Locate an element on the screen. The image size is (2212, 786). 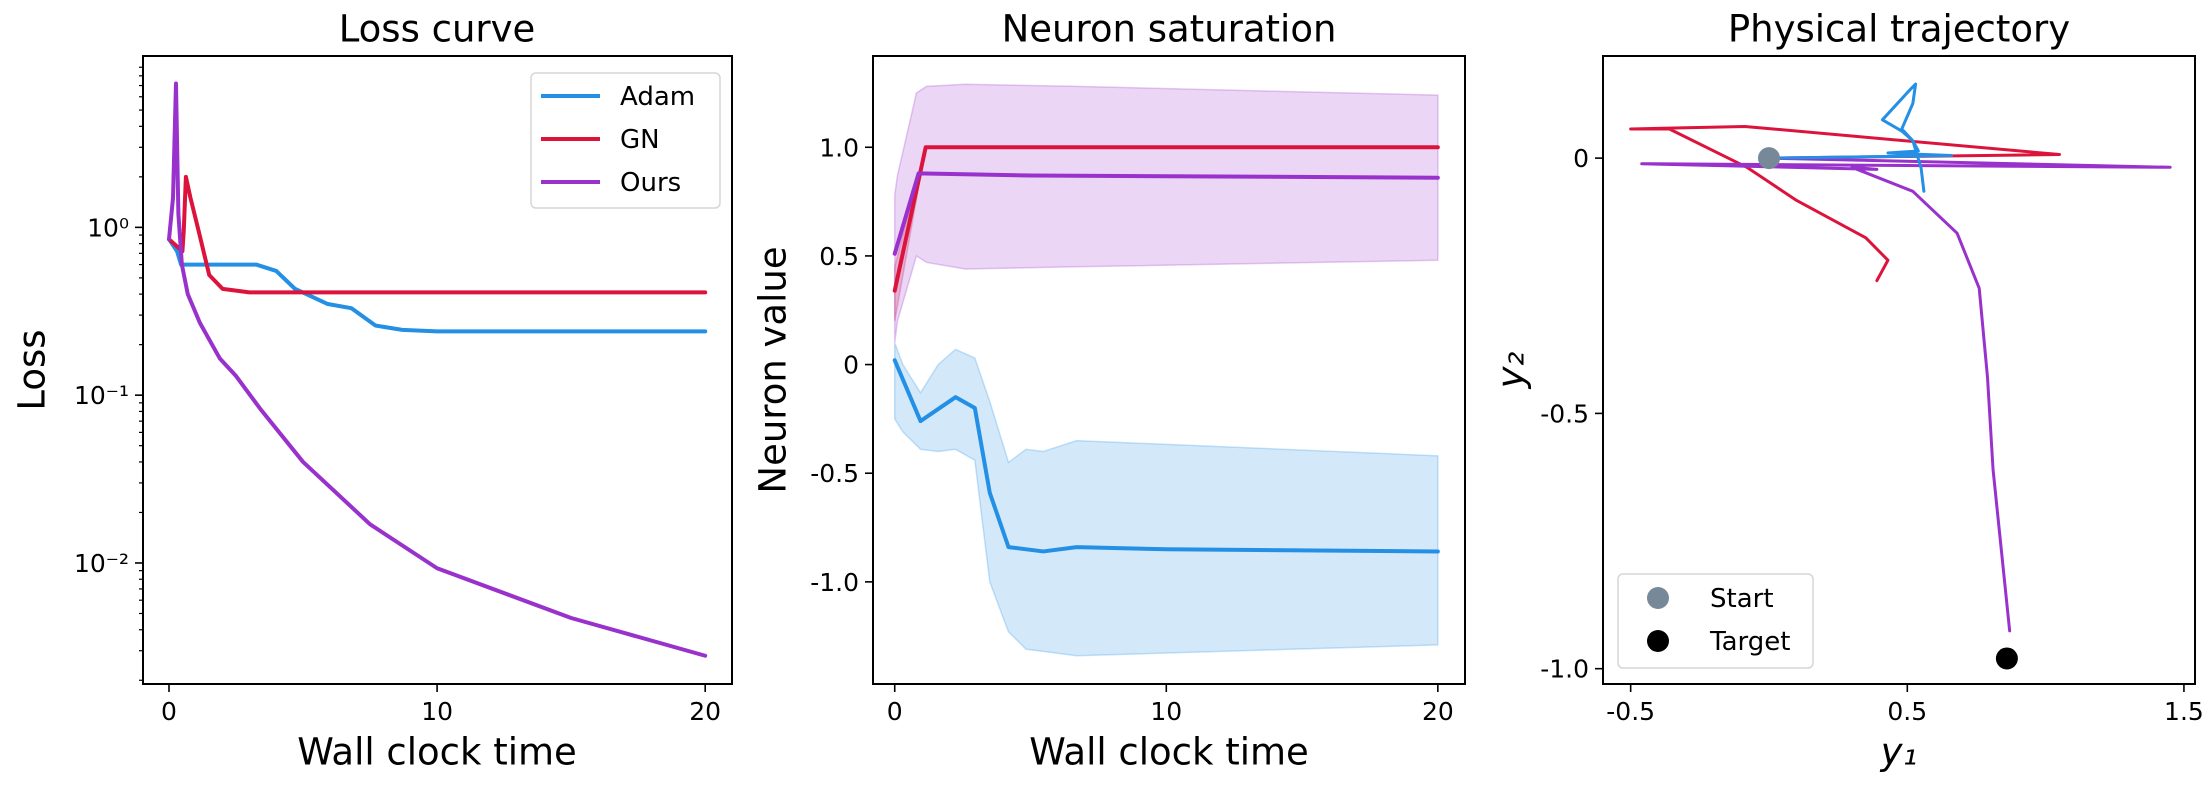
neuron-x-tick-label: 20 is located at coordinates (1438, 711).